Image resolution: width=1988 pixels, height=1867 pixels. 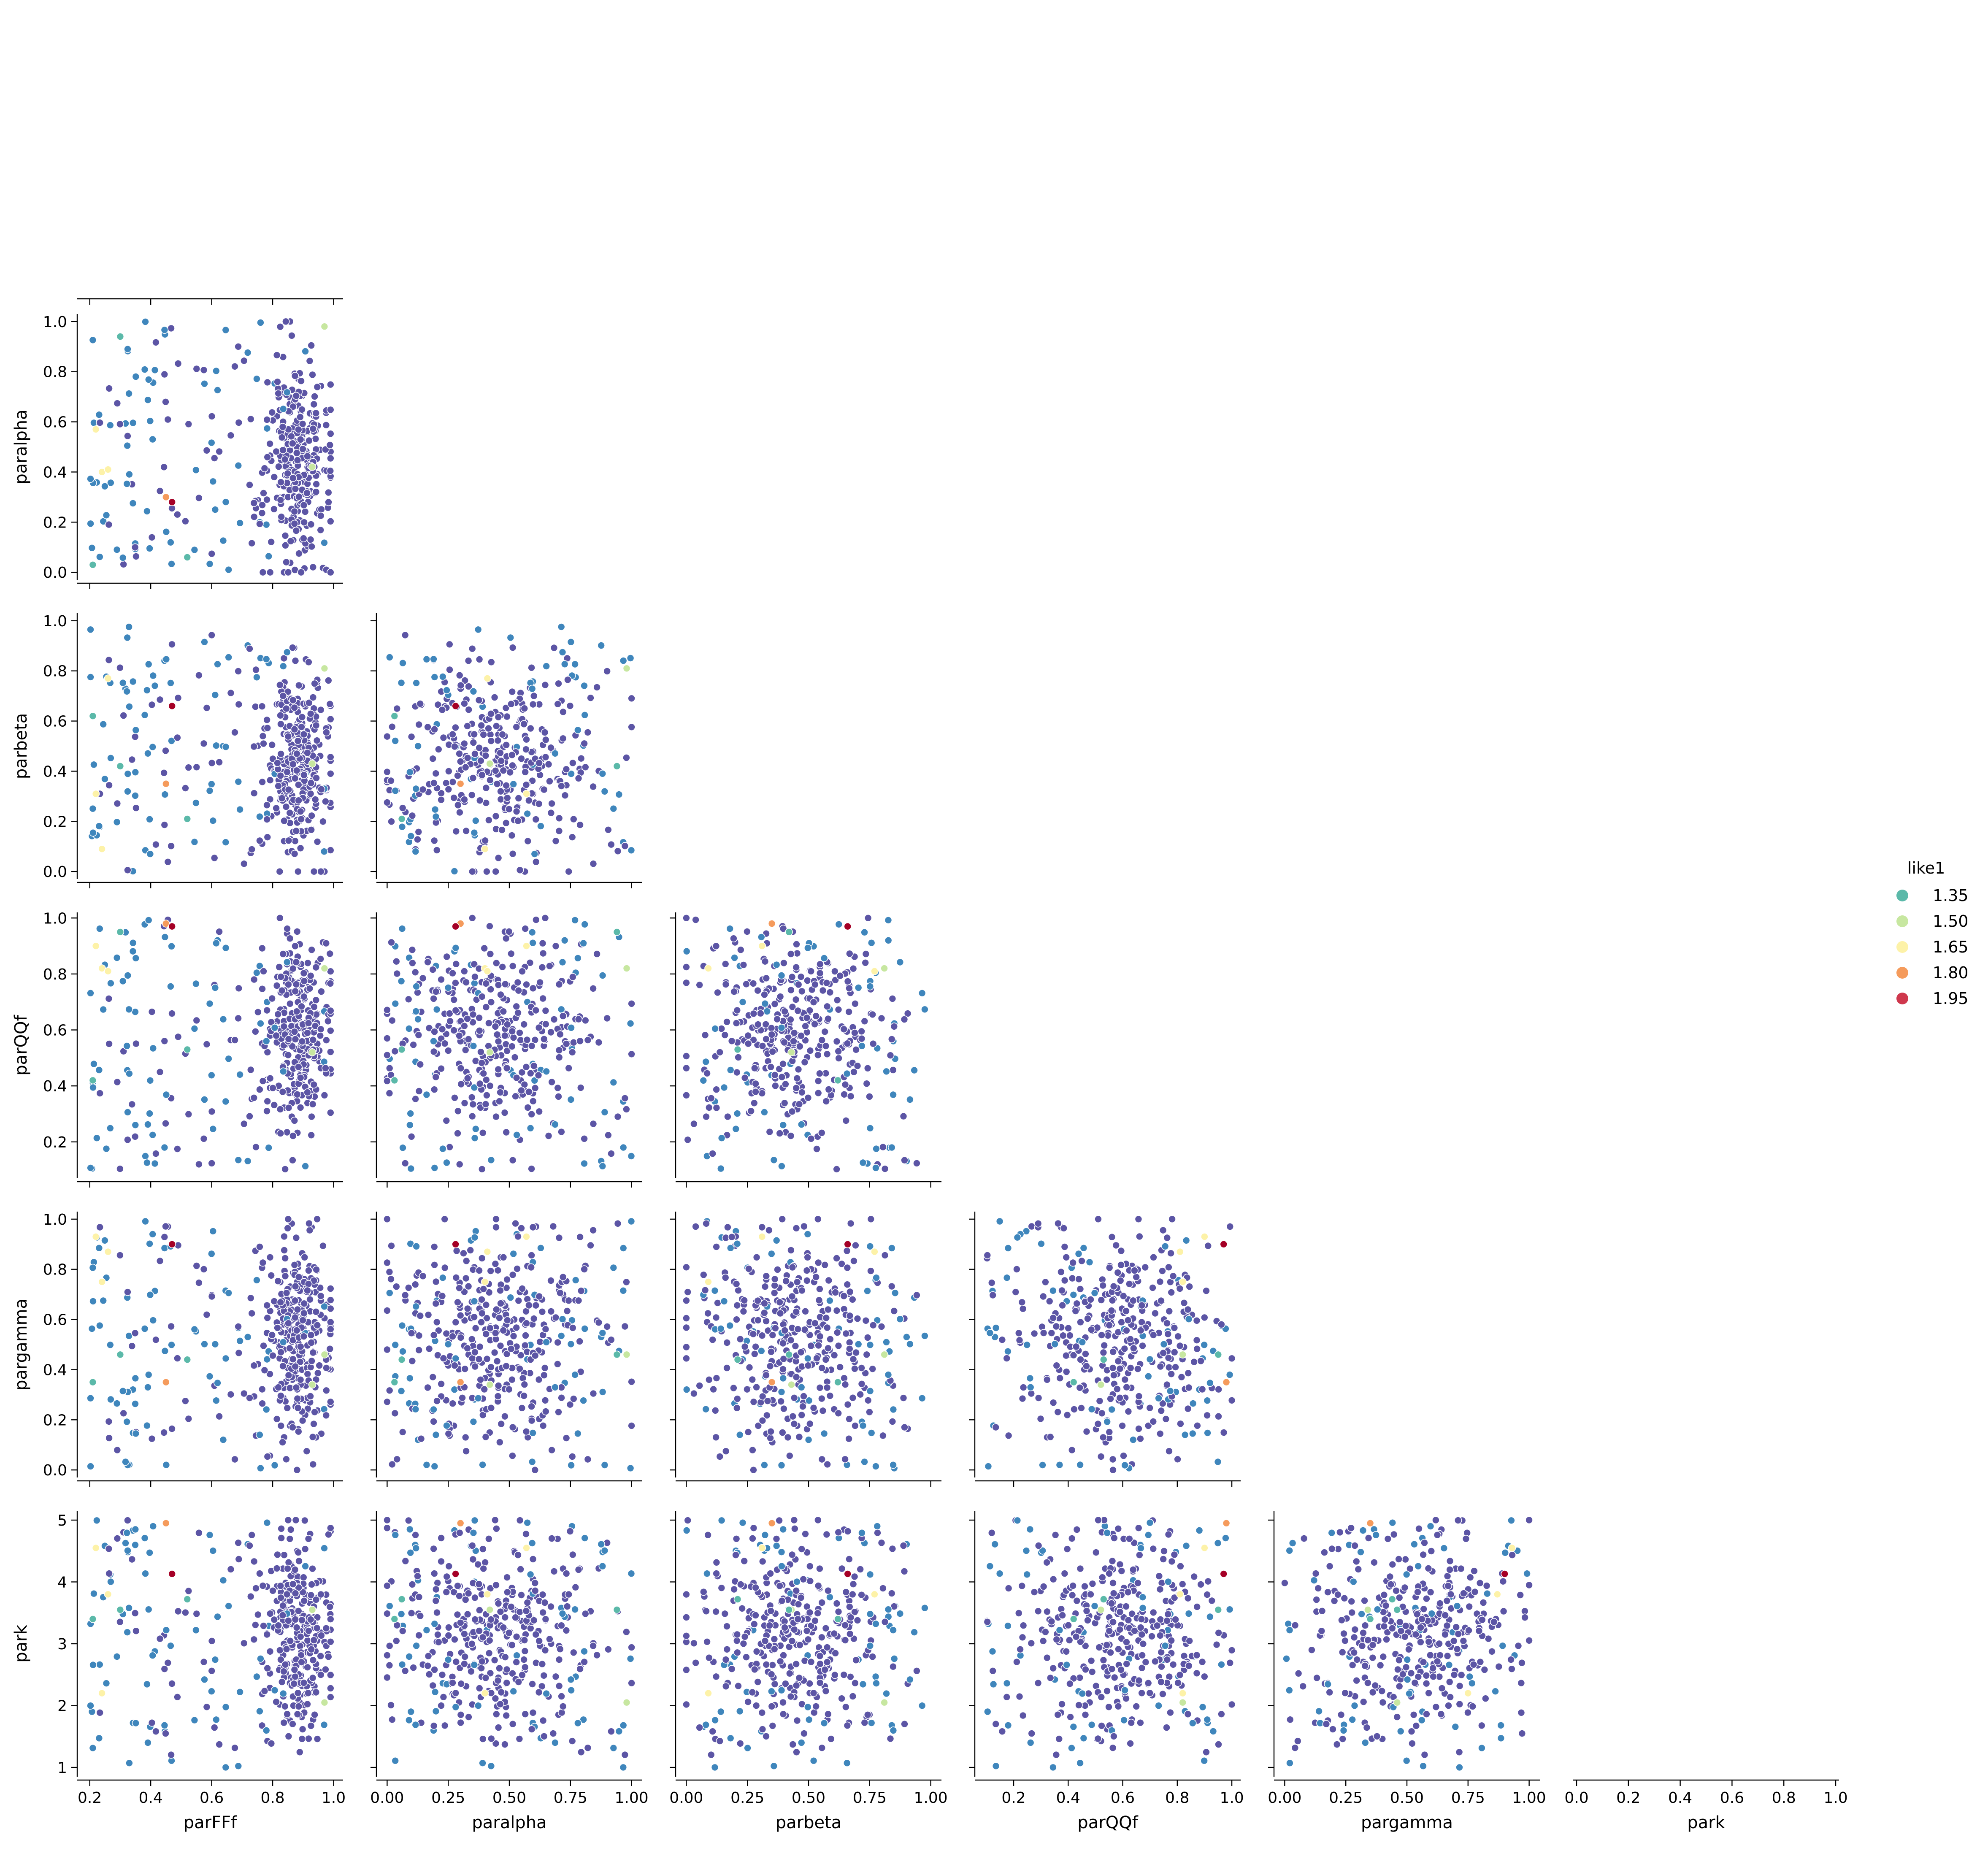 I want to click on y-tick-label: 0.0, so click(x=55, y=872).